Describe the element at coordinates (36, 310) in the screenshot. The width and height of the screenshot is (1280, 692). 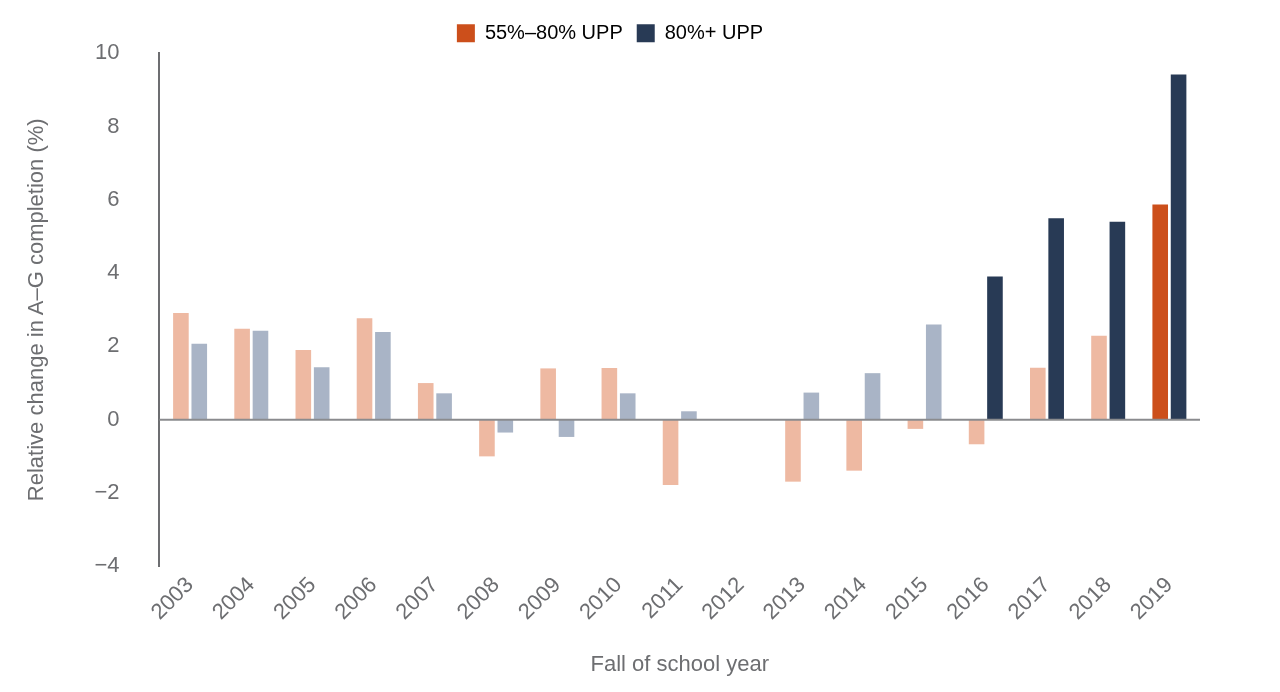
I see `y-axis-title: Relative change in A–G completion (%)` at that location.